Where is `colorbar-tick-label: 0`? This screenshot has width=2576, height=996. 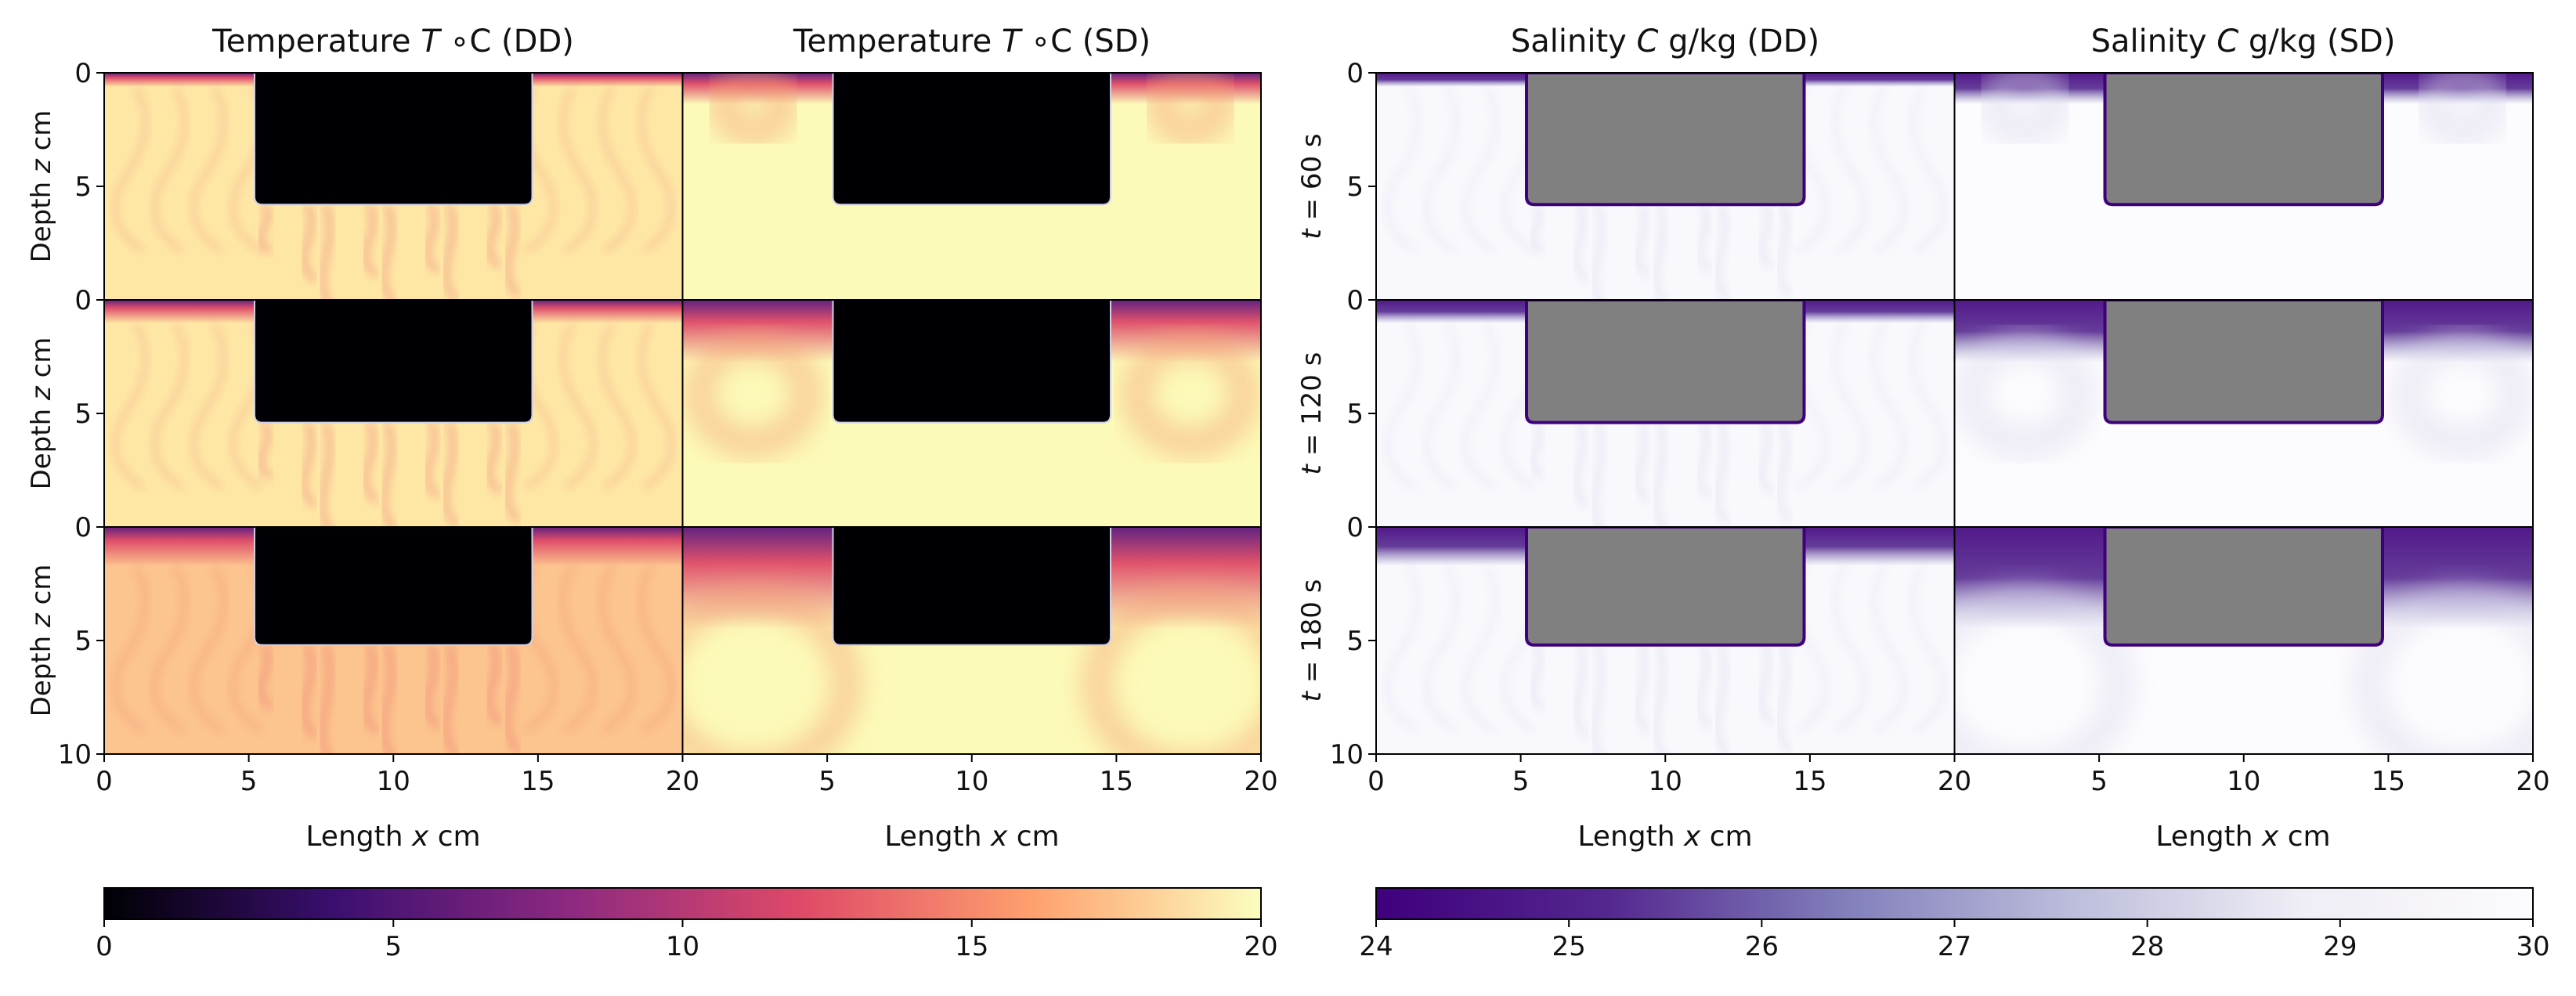 colorbar-tick-label: 0 is located at coordinates (104, 946).